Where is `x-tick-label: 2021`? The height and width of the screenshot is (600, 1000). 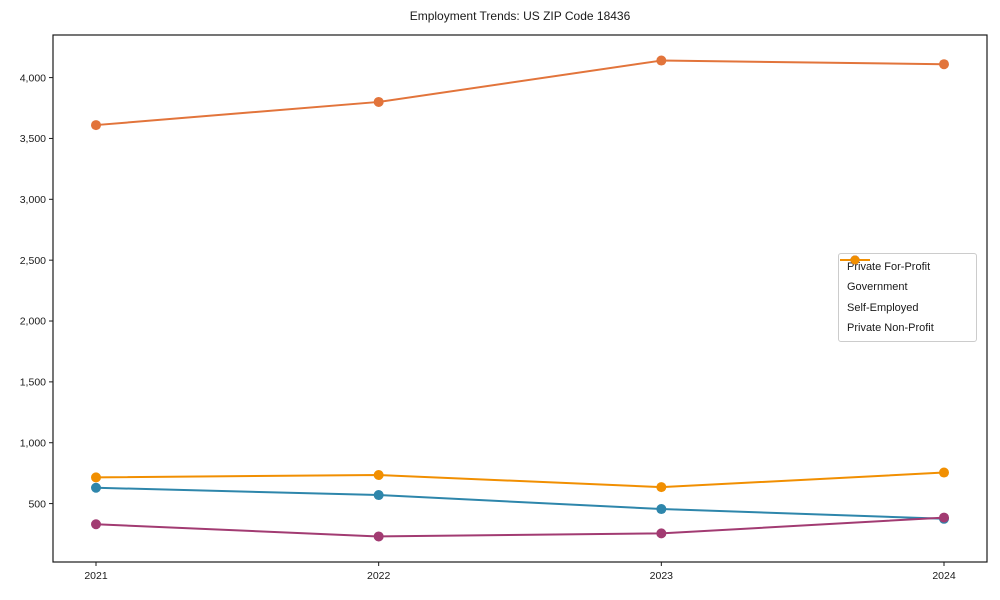 x-tick-label: 2021 is located at coordinates (96, 576).